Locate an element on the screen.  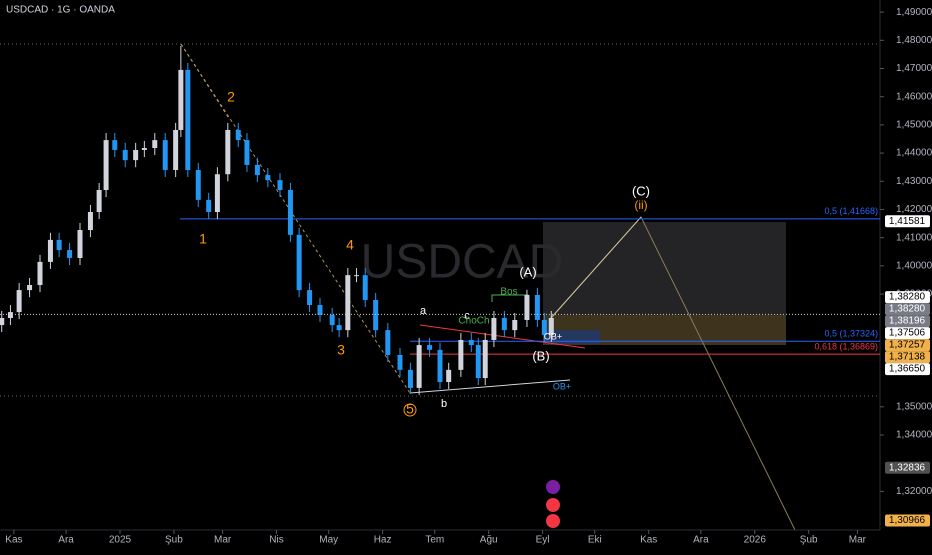
annotation: (C) is located at coordinates (641, 190).